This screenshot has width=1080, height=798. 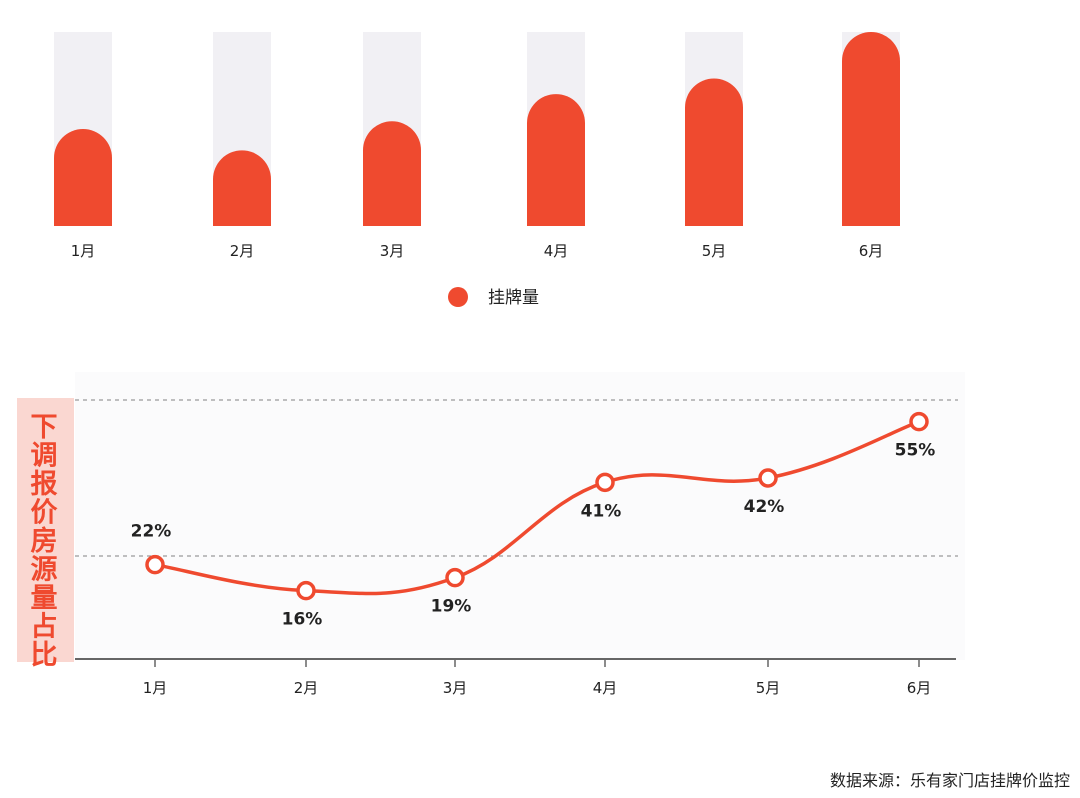 I want to click on legend-label: 挂牌量, so click(x=513, y=298).